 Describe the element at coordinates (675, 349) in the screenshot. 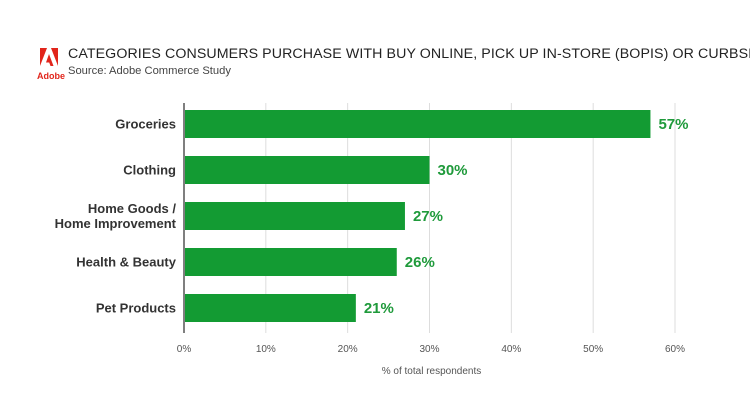

I see `x-tick-label: 60%` at that location.